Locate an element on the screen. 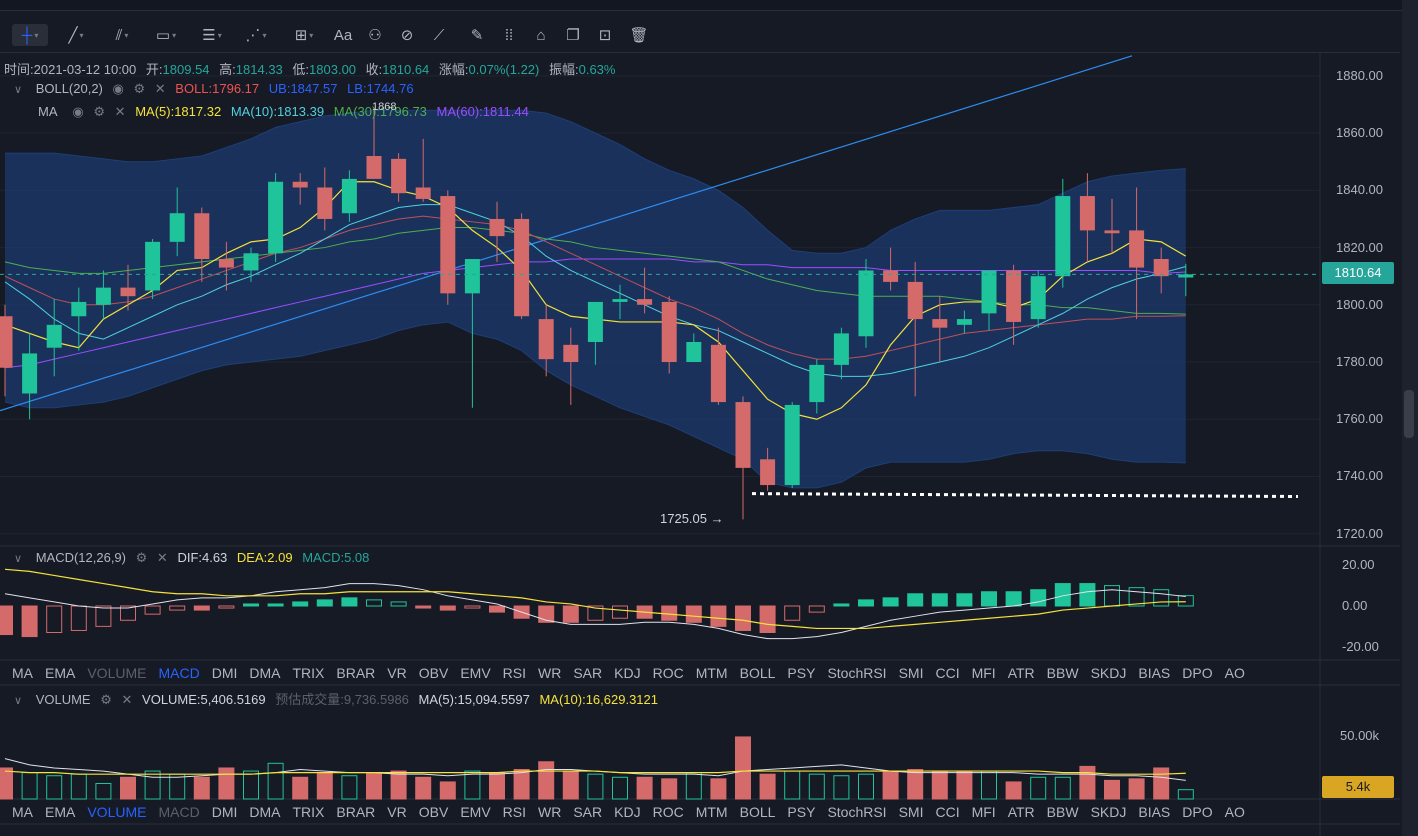 This screenshot has height=836, width=1418. trendline-tool: ╱ ▾ is located at coordinates (76, 35).